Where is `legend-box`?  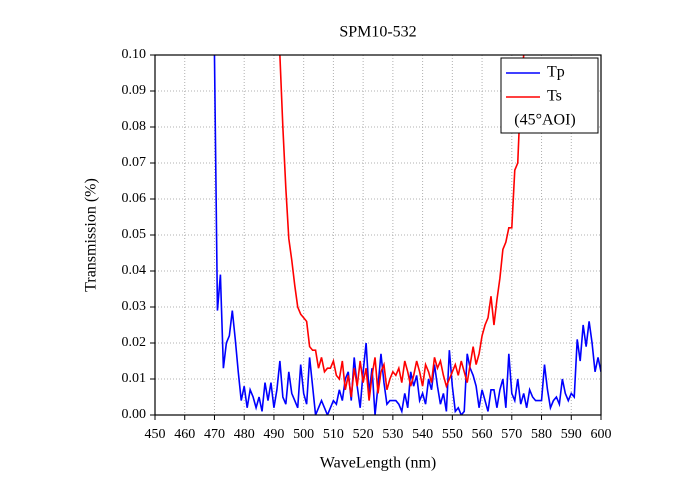 legend-box is located at coordinates (549, 95).